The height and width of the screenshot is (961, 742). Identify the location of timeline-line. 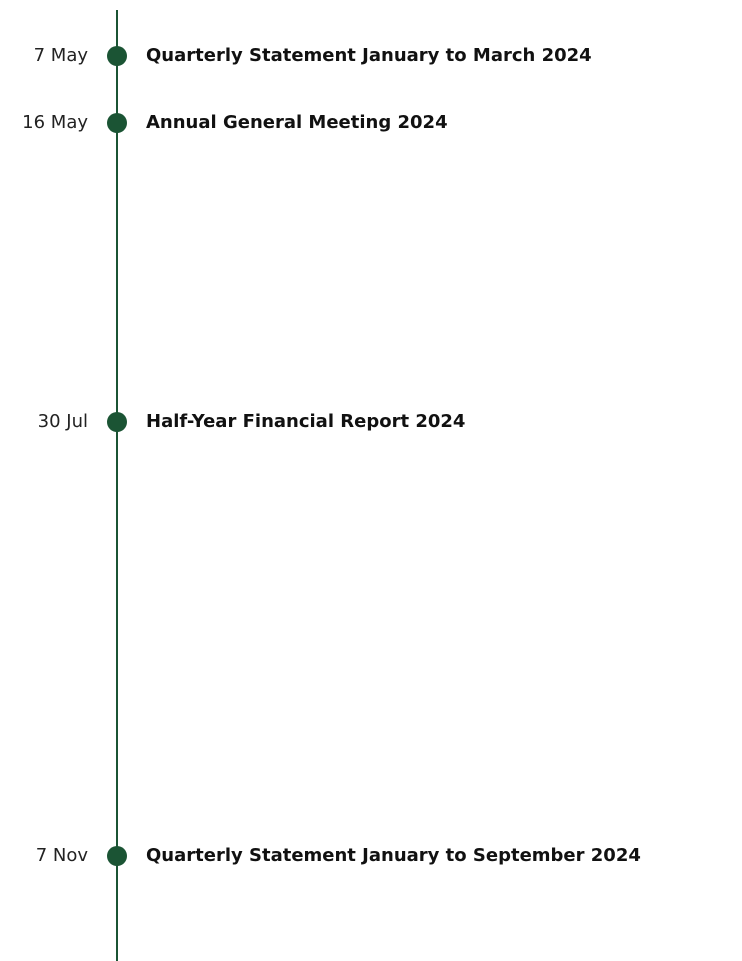
(117, 485).